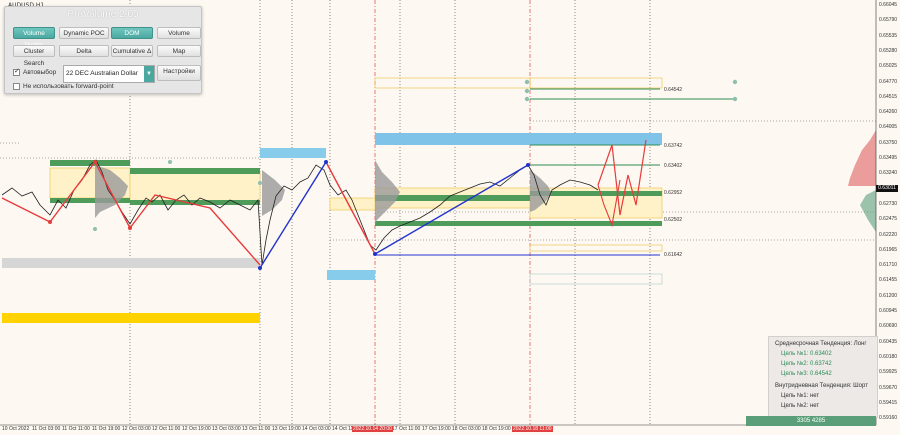 This screenshot has height=435, width=900. What do you see at coordinates (888, 173) in the screenshot?
I see `price-tick-label: 0.63240` at bounding box center [888, 173].